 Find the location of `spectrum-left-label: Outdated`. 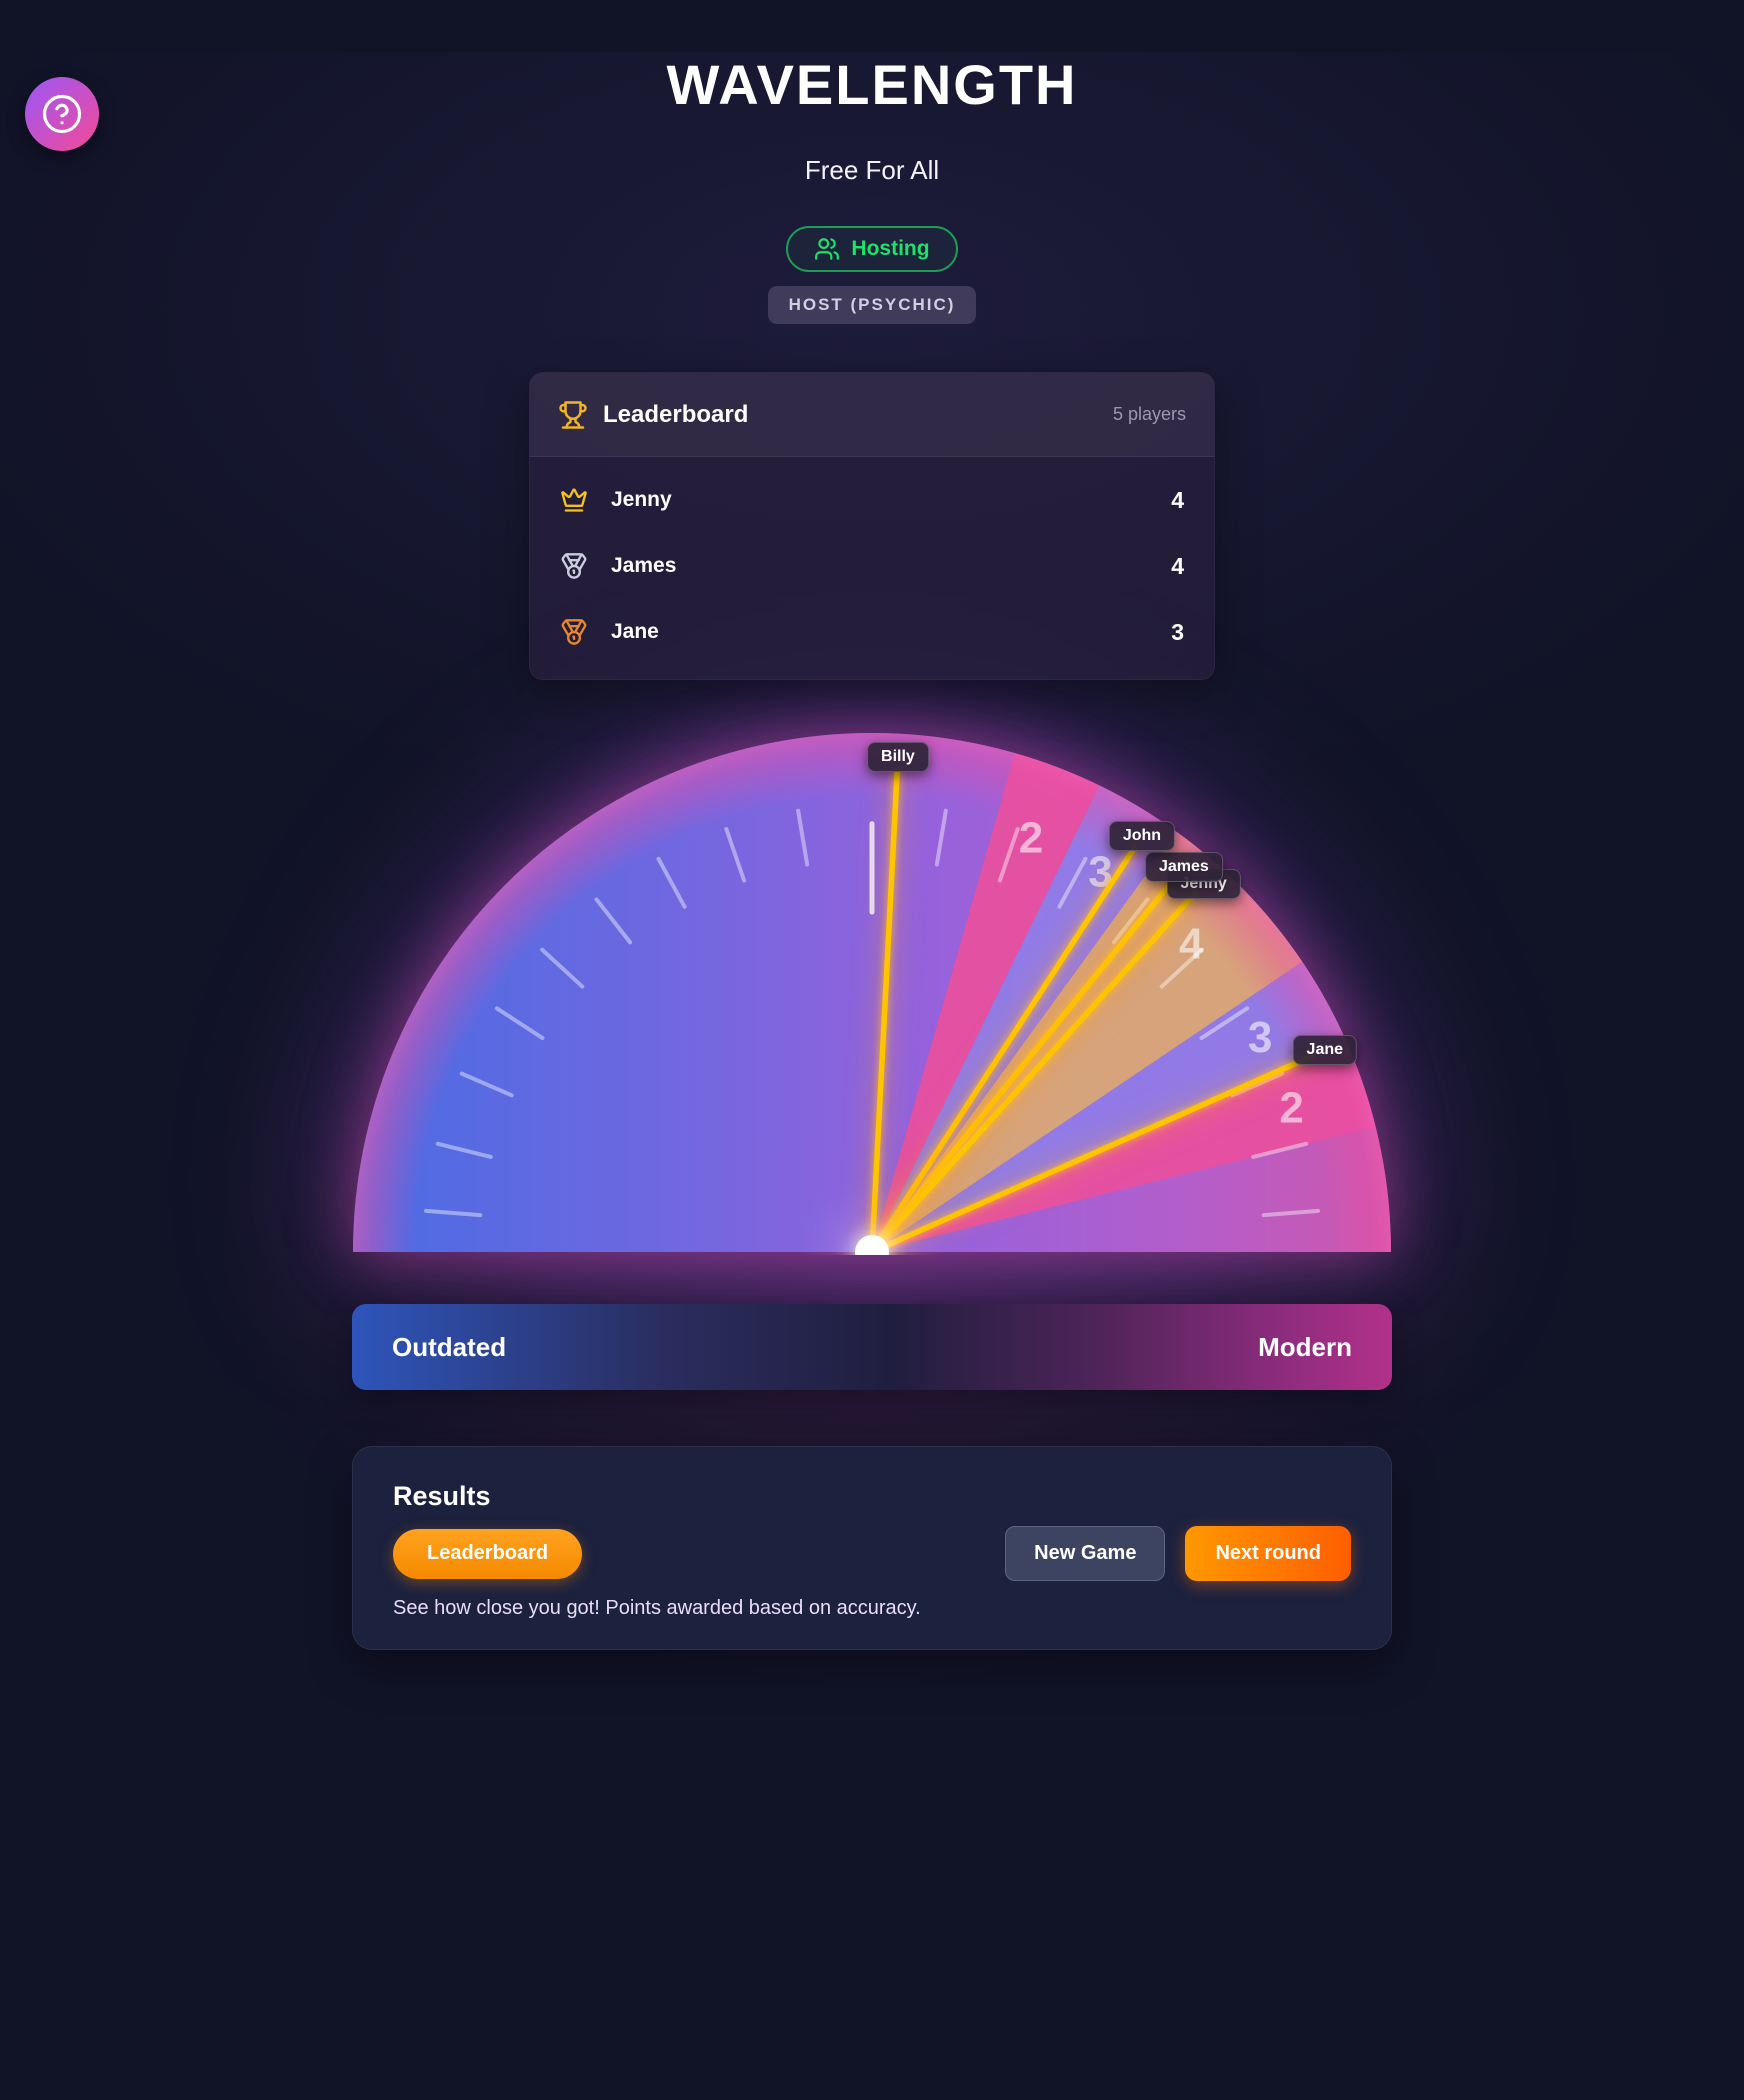

spectrum-left-label: Outdated is located at coordinates (449, 1346).